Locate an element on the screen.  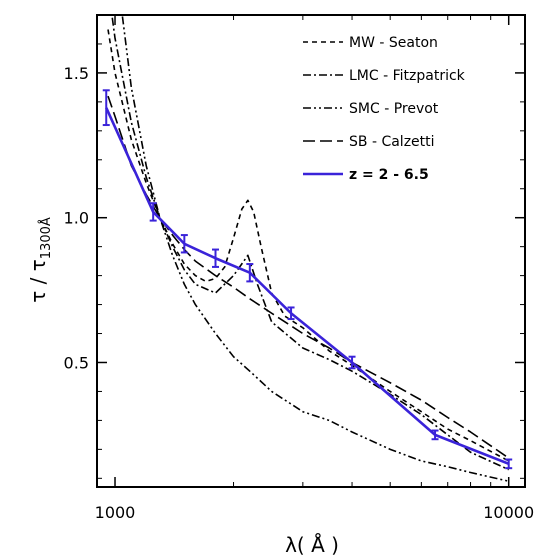
x-axis-title: λ( Å ) is located at coordinates (312, 545).